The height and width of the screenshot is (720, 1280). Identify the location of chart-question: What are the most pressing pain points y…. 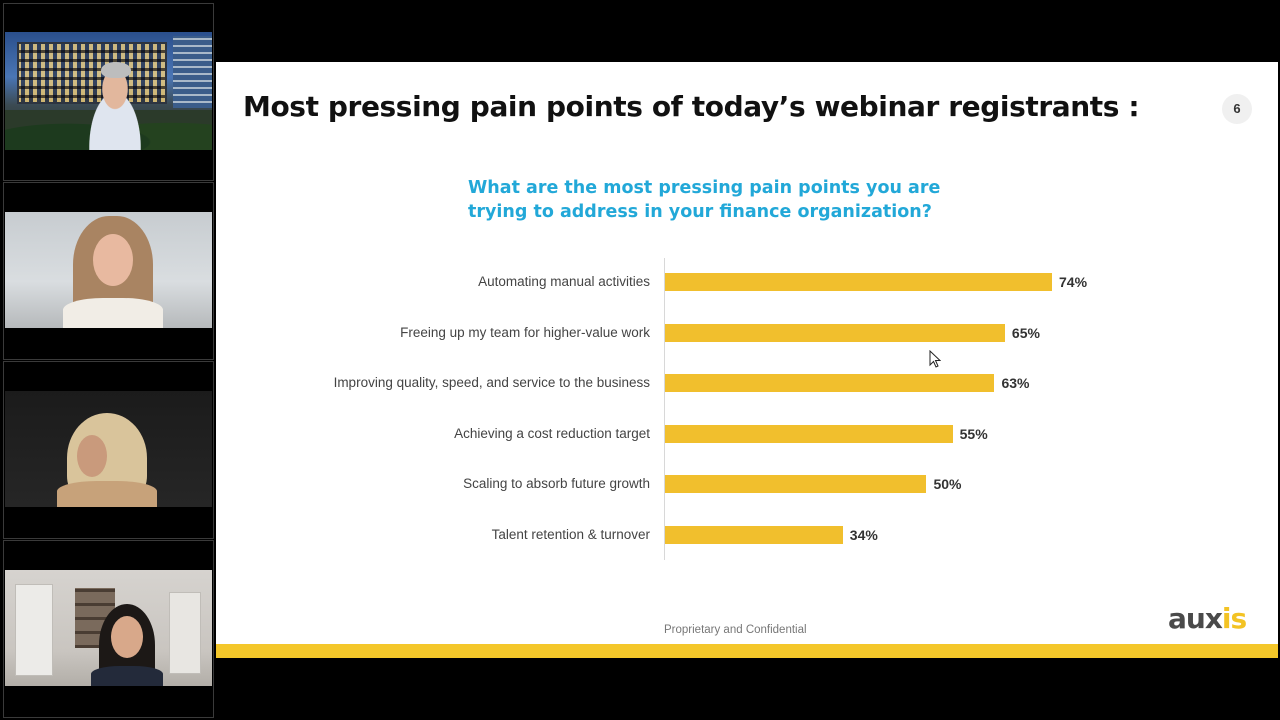
(728, 200).